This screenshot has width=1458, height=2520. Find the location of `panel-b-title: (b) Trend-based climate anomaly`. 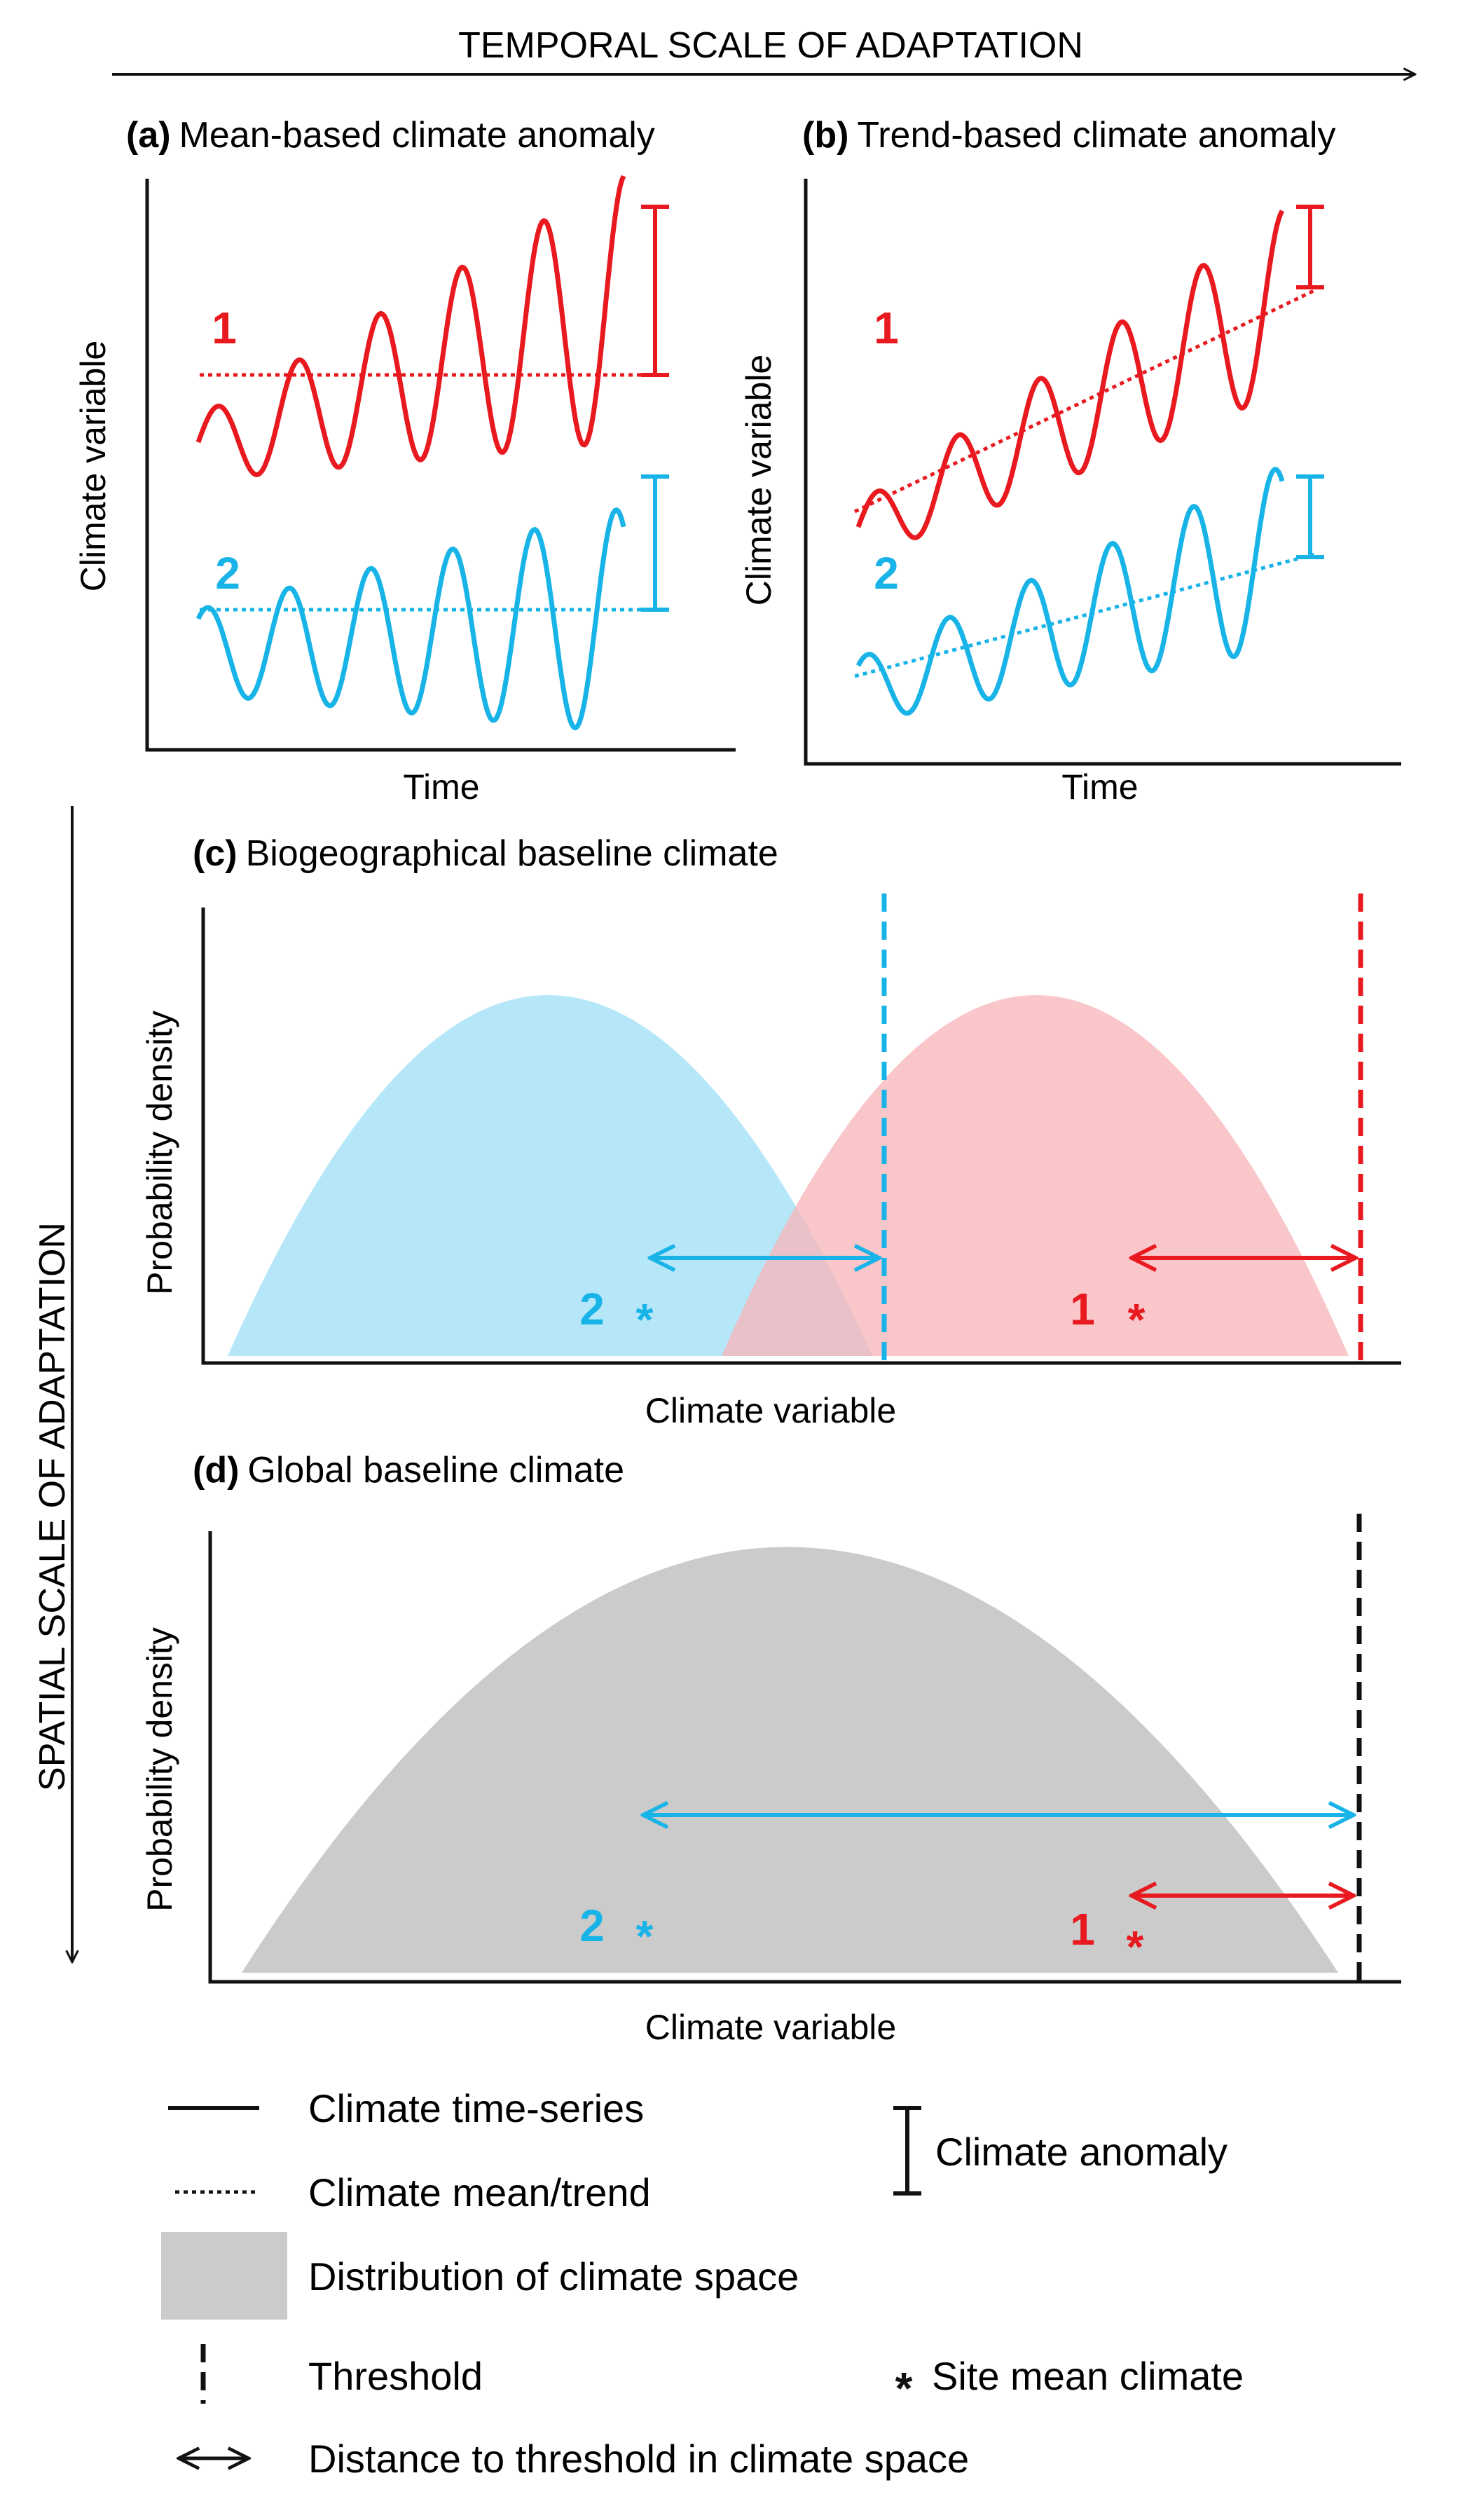

panel-b-title: (b) Trend-based climate anomaly is located at coordinates (1068, 135).